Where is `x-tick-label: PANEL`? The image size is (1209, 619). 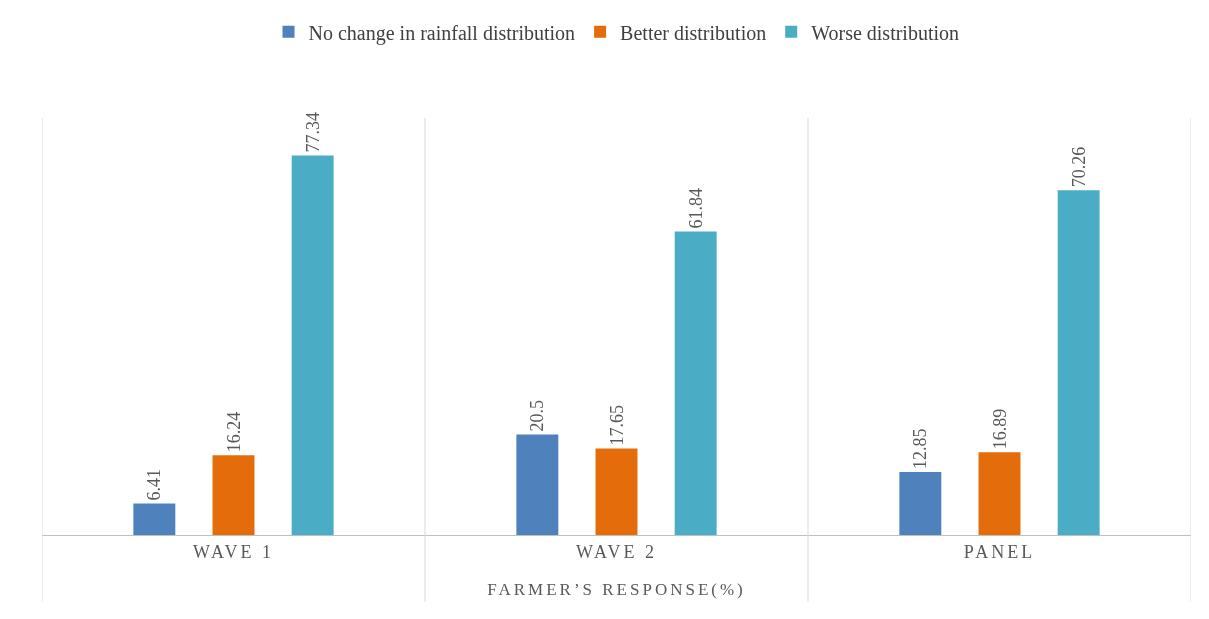 x-tick-label: PANEL is located at coordinates (999, 551).